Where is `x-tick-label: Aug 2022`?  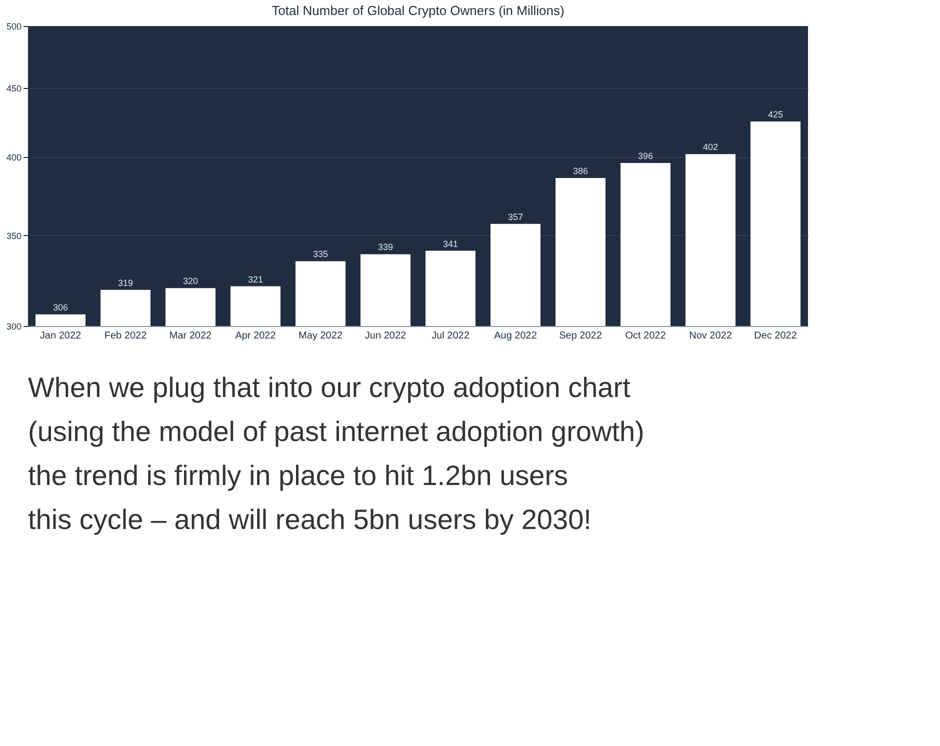 x-tick-label: Aug 2022 is located at coordinates (516, 336).